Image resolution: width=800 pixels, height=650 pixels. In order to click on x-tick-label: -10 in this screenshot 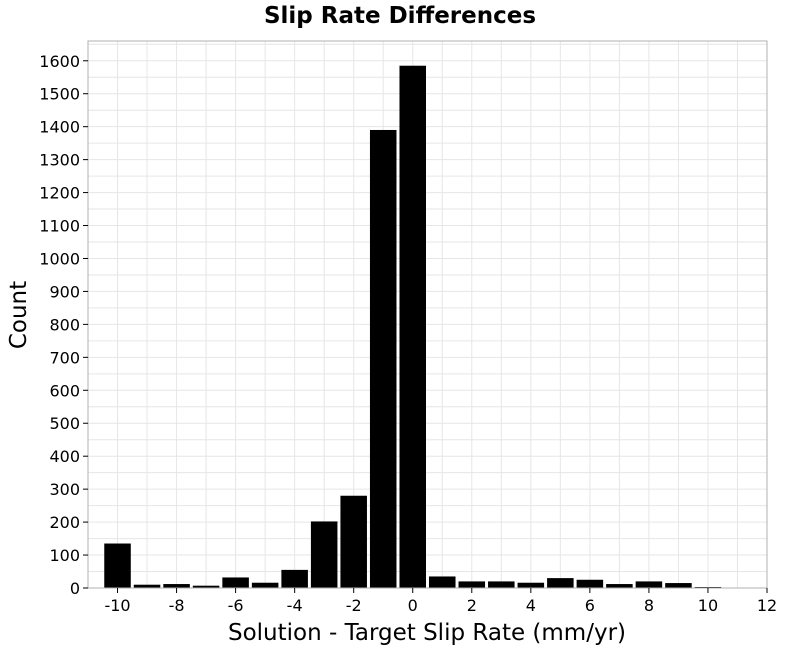, I will do `click(117, 605)`.